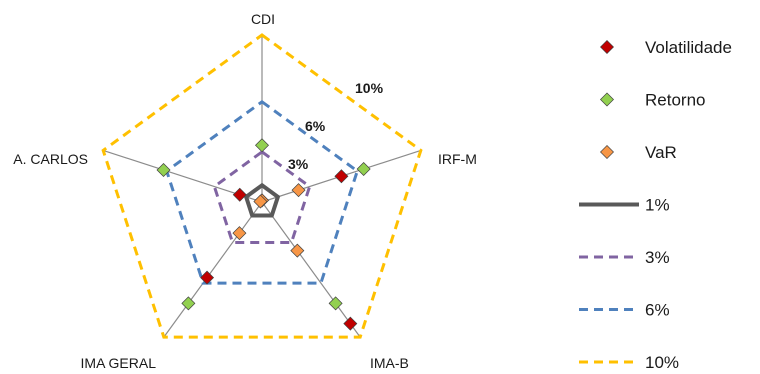 Image resolution: width=760 pixels, height=374 pixels. What do you see at coordinates (657, 257) in the screenshot?
I see `legend-label-3: 3%` at bounding box center [657, 257].